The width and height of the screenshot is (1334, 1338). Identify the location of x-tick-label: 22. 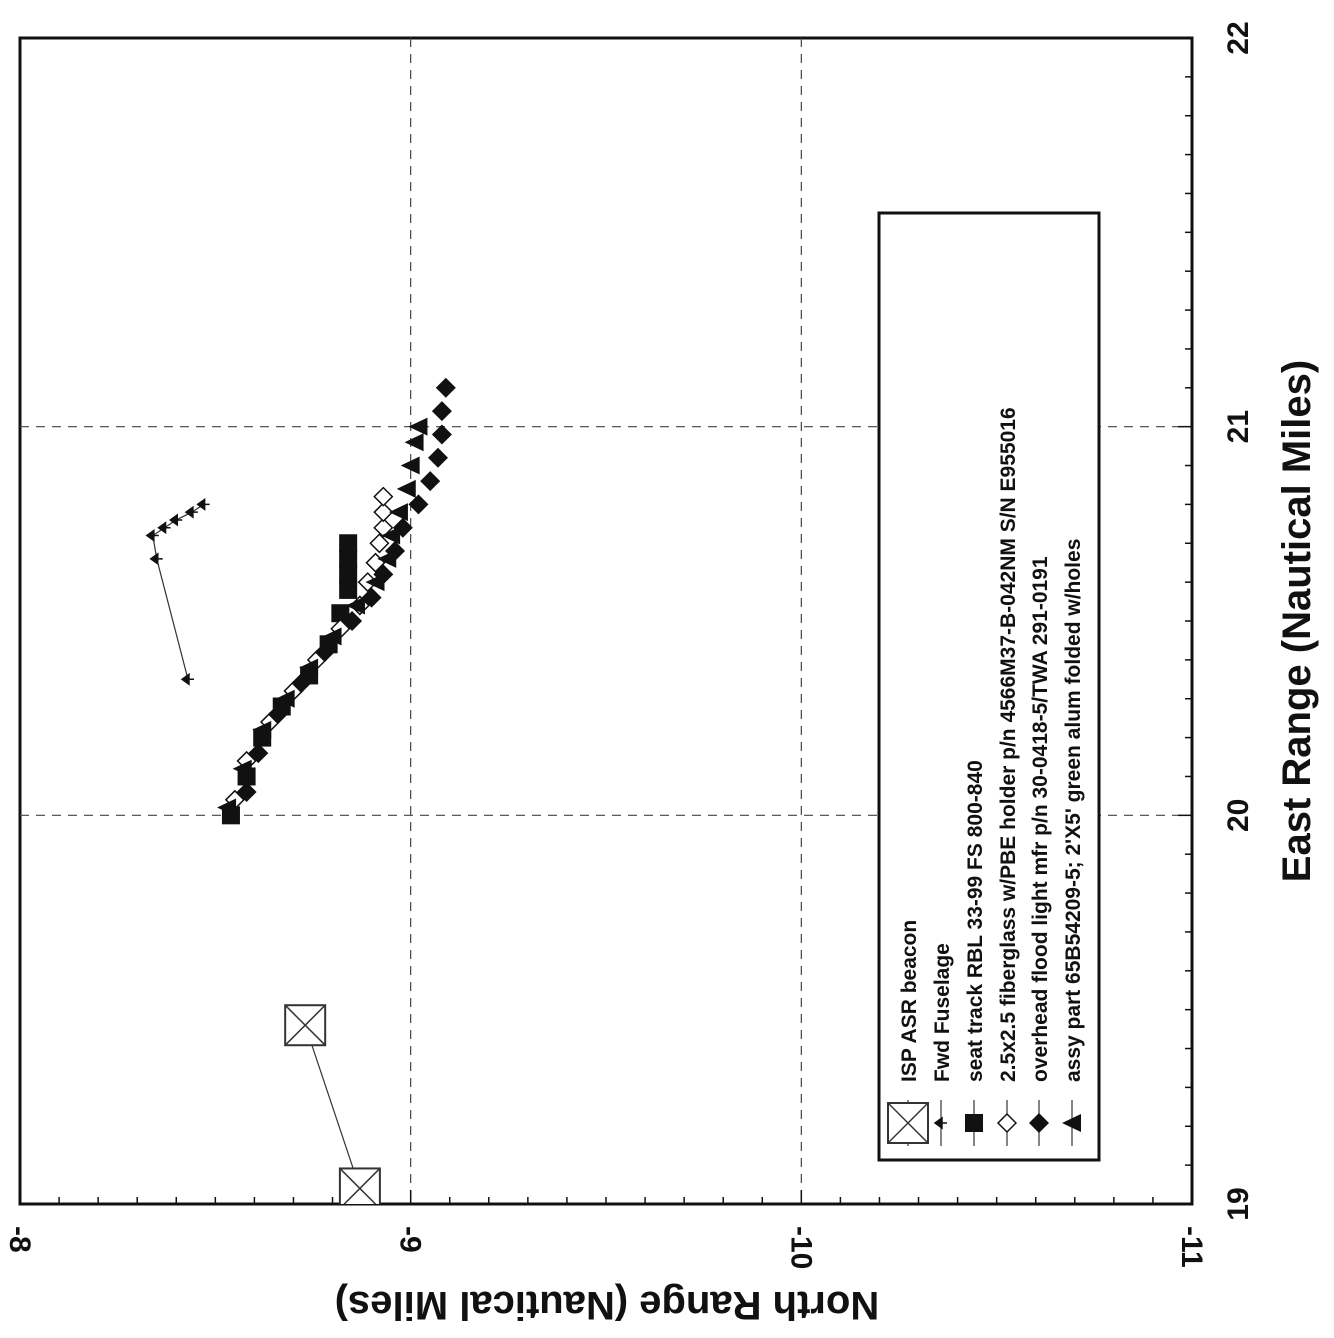
(1238, 37).